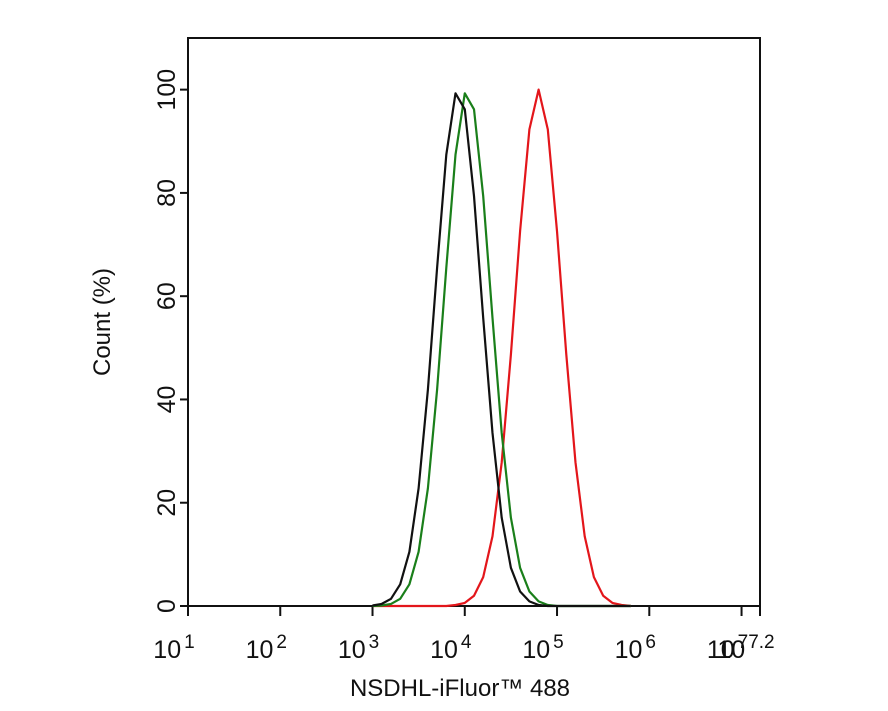 This screenshot has width=888, height=711. What do you see at coordinates (167, 193) in the screenshot?
I see `y-tick-label: 80` at bounding box center [167, 193].